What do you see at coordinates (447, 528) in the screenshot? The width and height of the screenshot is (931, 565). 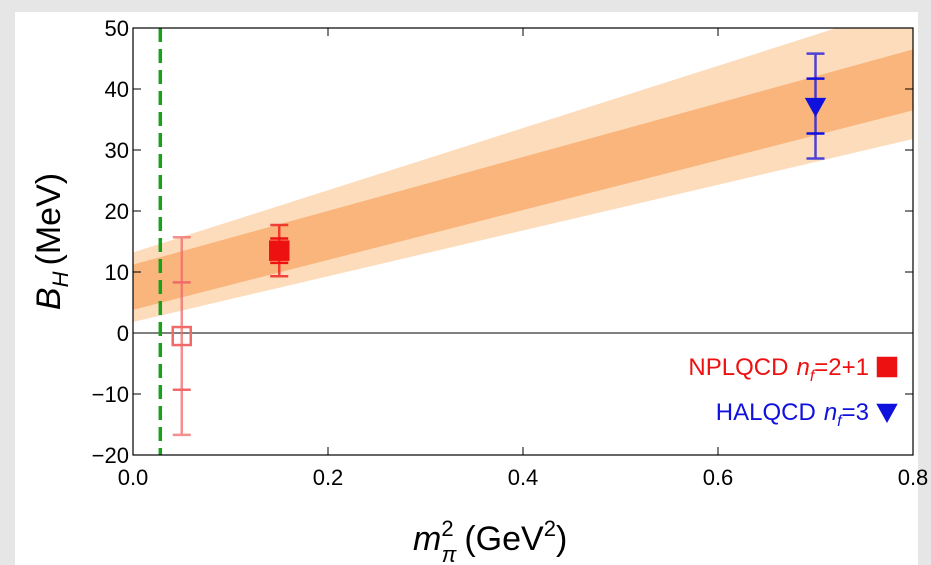 I see `x-label-sup: 2` at bounding box center [447, 528].